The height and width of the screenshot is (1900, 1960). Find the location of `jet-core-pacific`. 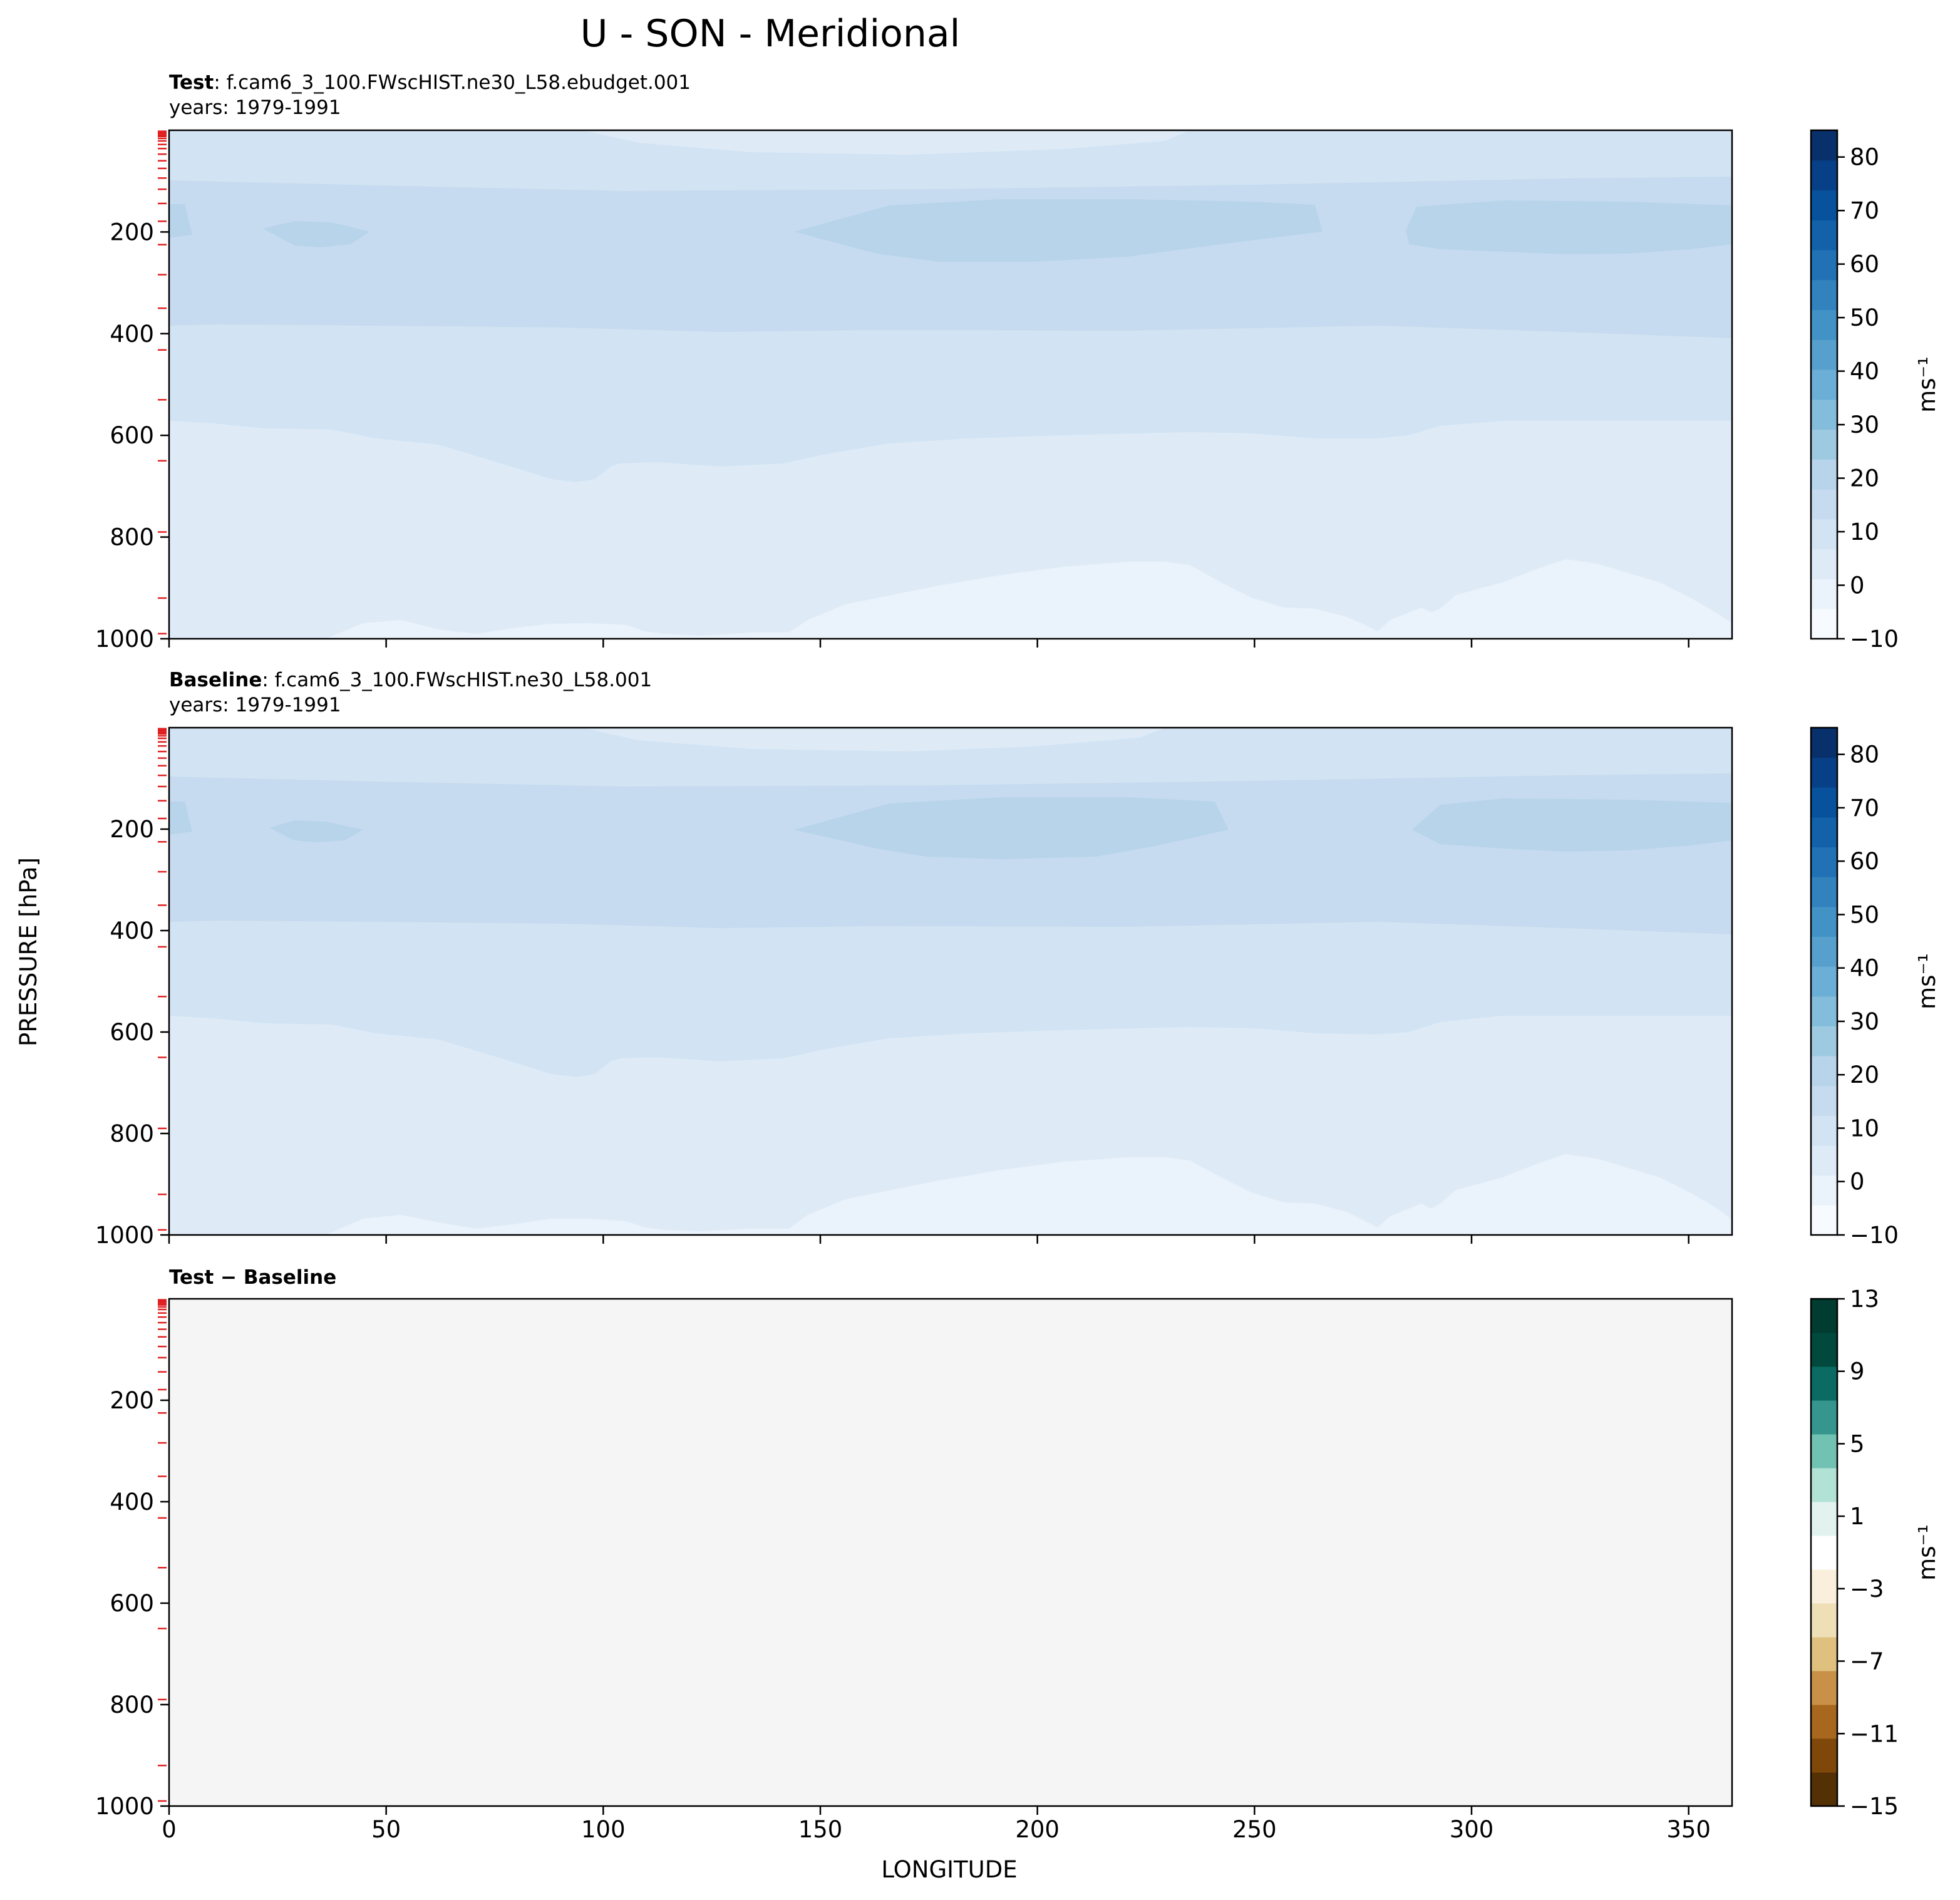

jet-core-pacific is located at coordinates (1011, 828).